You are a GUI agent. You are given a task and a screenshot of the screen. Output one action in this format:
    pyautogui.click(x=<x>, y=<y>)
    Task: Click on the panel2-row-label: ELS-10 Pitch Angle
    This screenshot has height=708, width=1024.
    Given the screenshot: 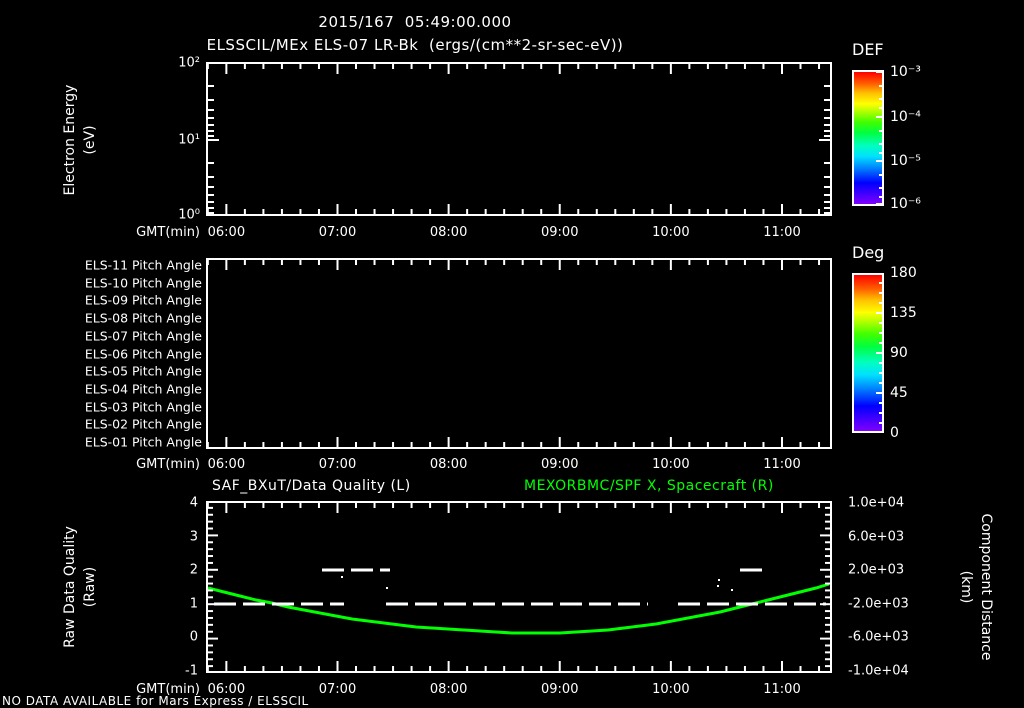 What is the action you would take?
    pyautogui.click(x=143, y=283)
    